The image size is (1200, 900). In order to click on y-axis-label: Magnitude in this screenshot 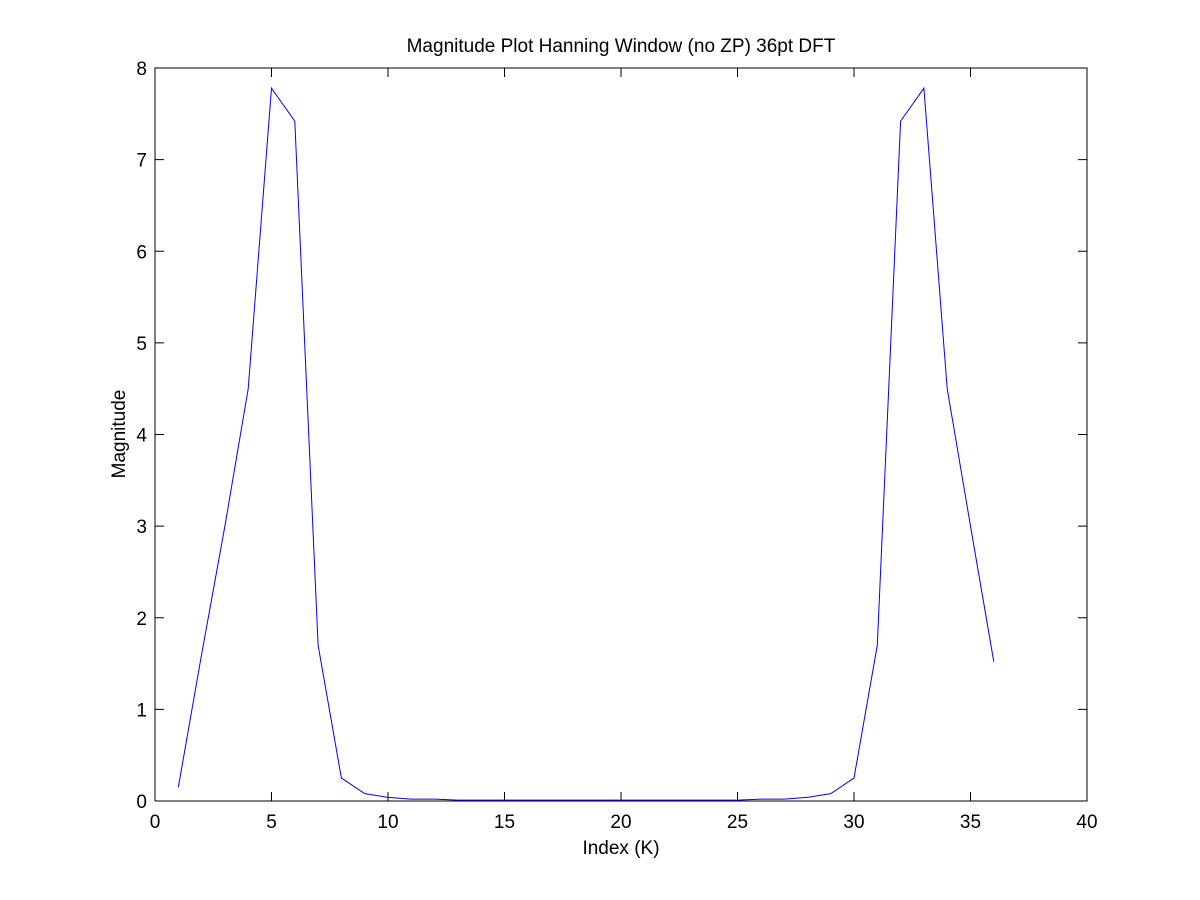, I will do `click(119, 434)`.